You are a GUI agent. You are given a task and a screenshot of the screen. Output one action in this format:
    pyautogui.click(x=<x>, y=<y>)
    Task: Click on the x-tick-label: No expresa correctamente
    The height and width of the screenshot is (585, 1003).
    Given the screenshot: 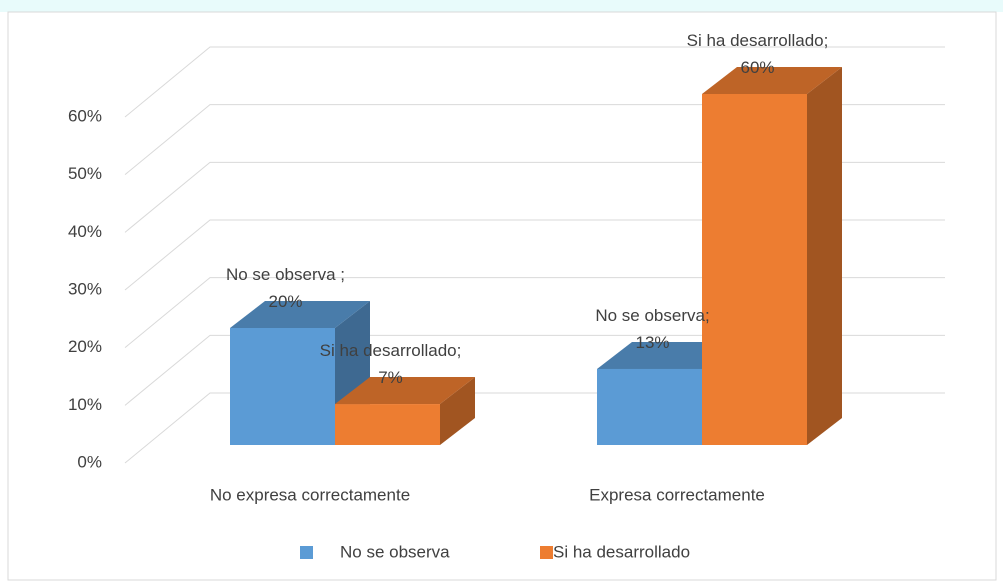 What is the action you would take?
    pyautogui.click(x=310, y=494)
    